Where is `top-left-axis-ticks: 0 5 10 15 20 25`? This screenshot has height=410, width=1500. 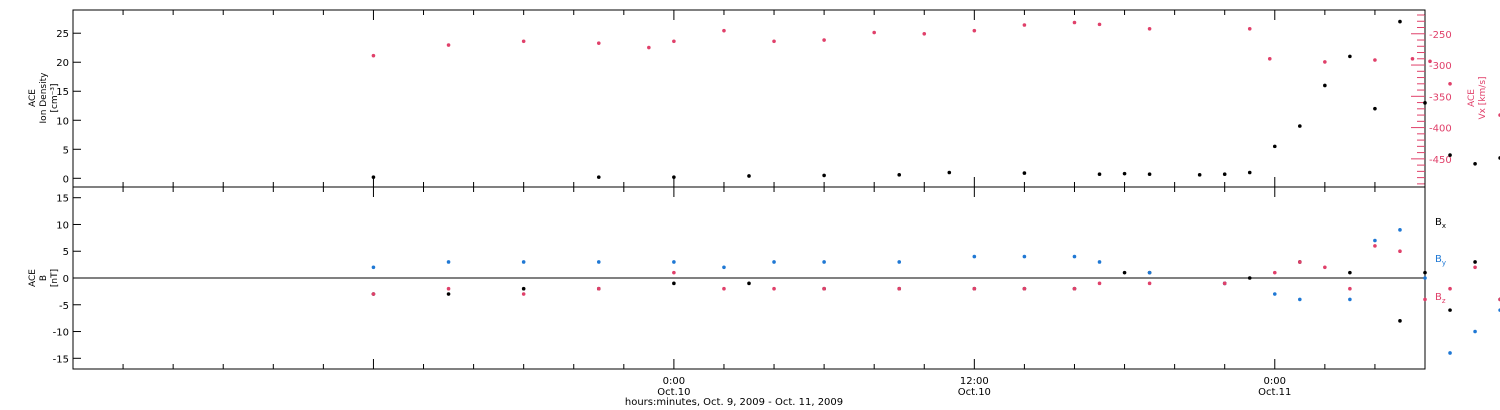 top-left-axis-ticks: 0 5 10 15 20 25 is located at coordinates (68, 107).